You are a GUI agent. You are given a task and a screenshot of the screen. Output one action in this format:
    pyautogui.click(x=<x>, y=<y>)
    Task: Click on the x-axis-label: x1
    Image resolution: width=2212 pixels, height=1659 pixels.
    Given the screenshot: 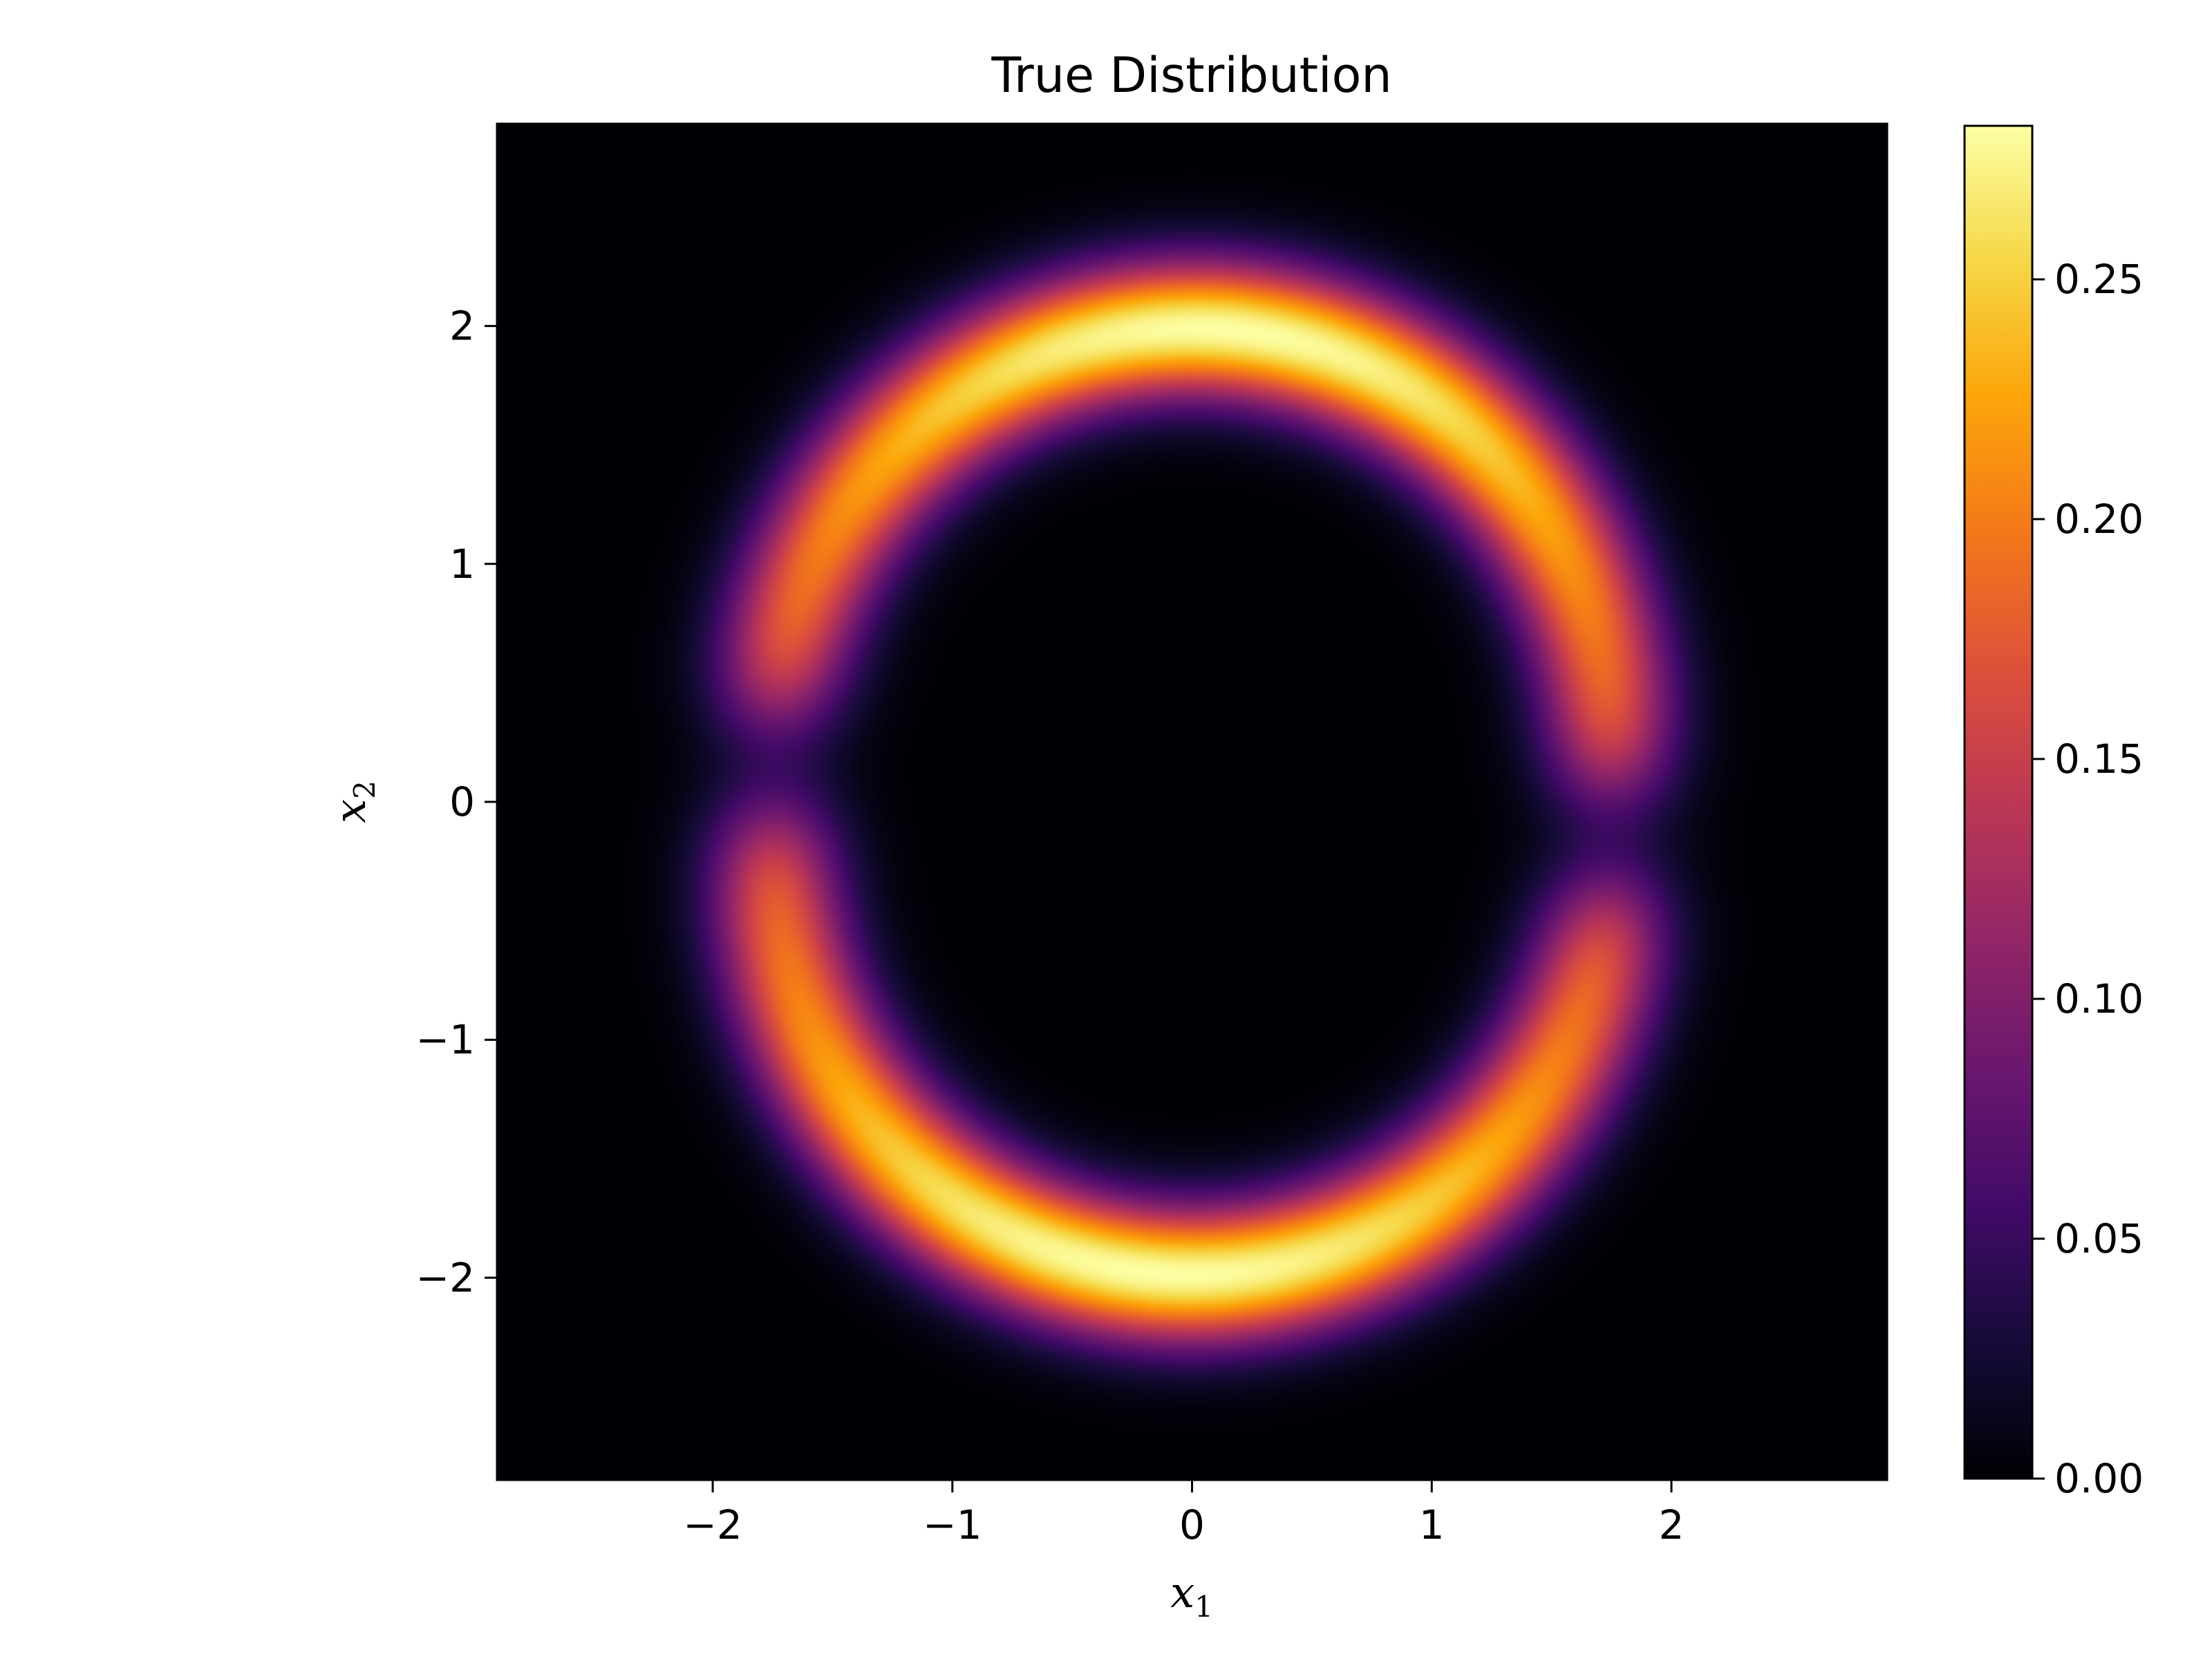 What is the action you would take?
    pyautogui.click(x=1192, y=1596)
    